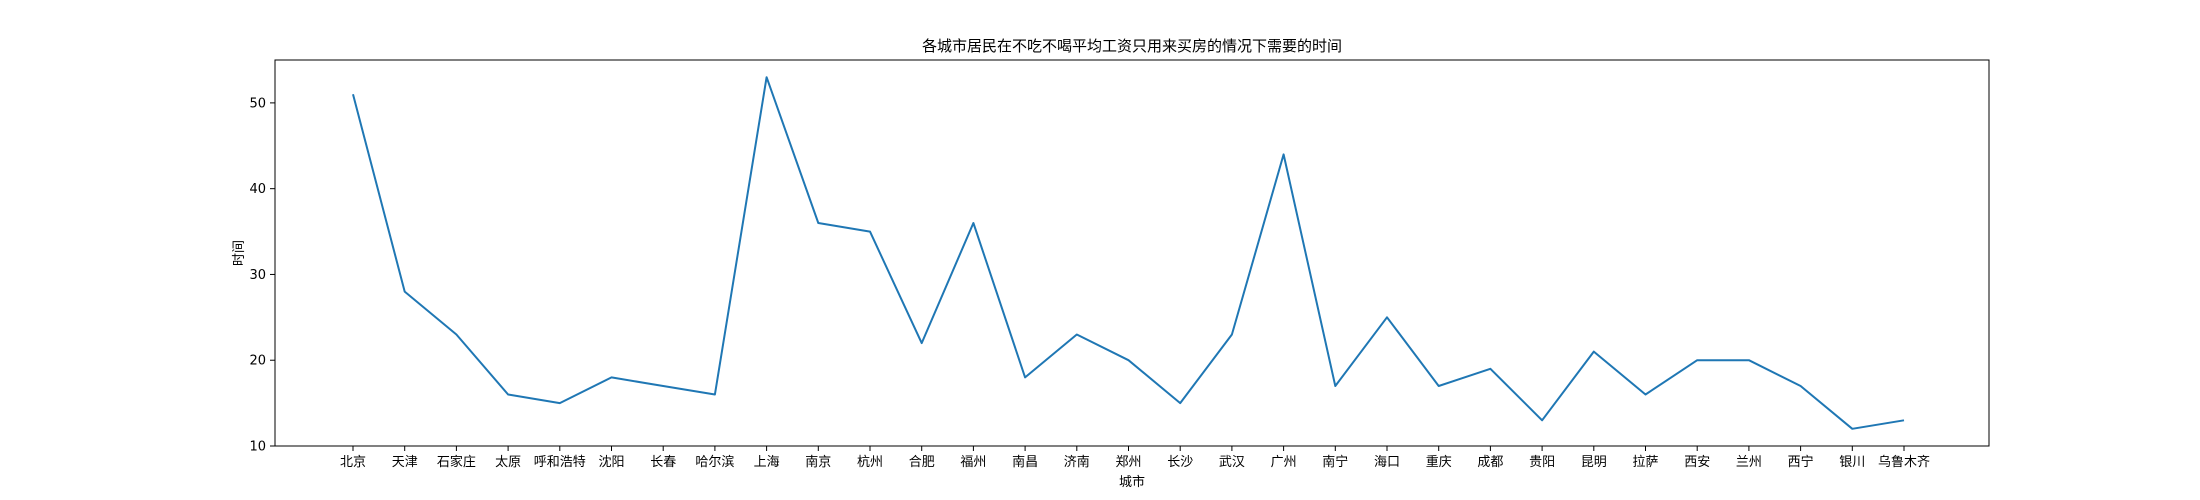 The height and width of the screenshot is (500, 2200). I want to click on x-tick-label: 西安, so click(1697, 462).